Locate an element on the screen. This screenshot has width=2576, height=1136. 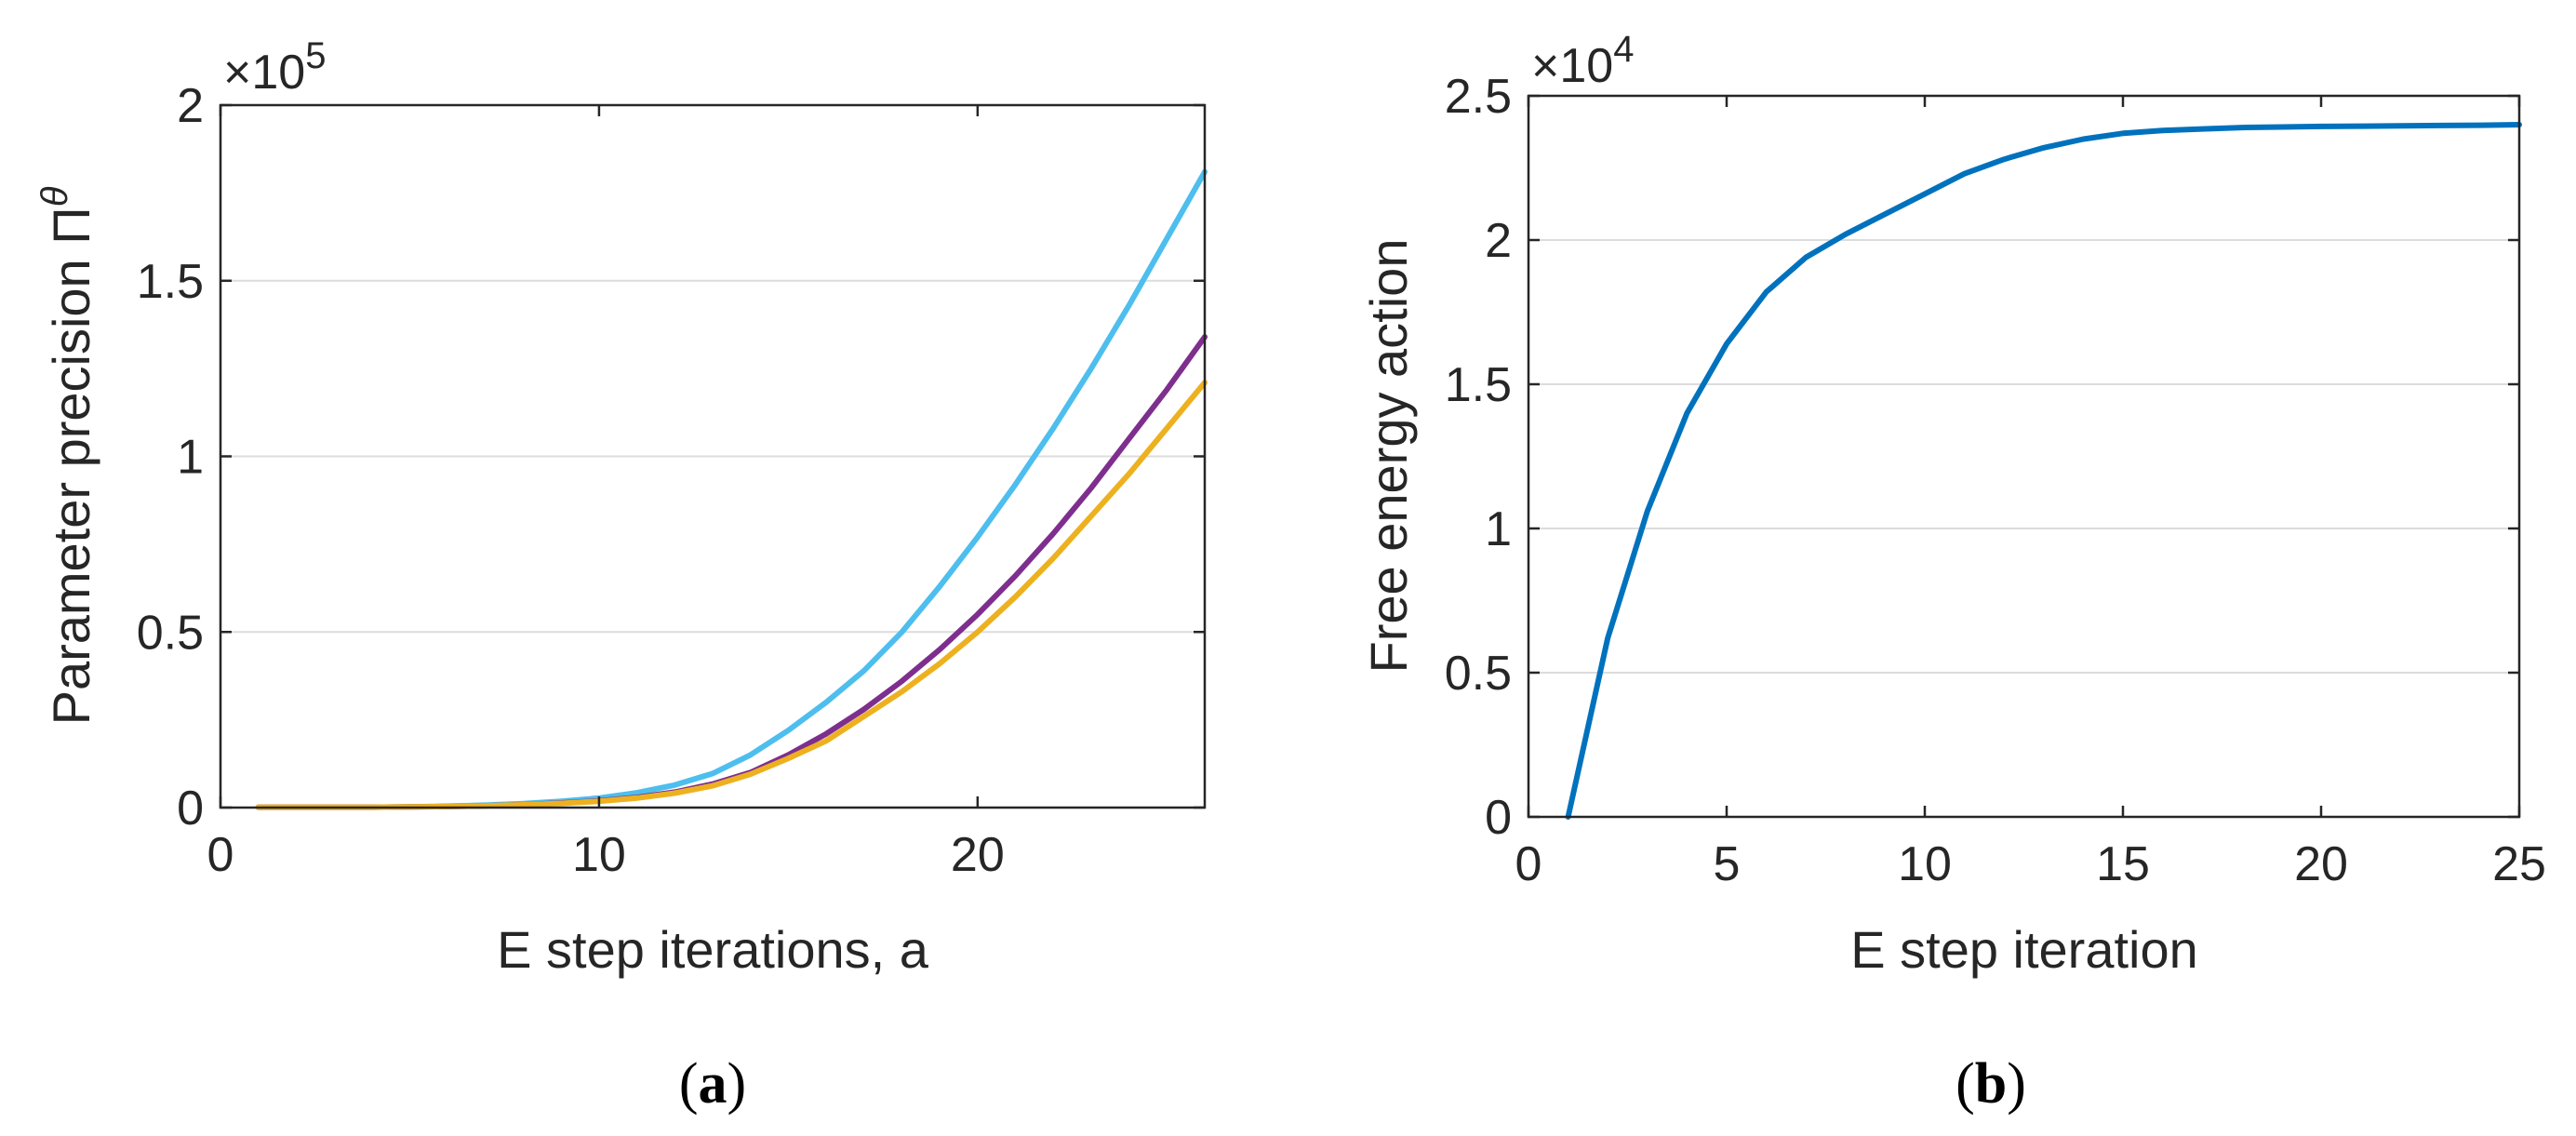
b-y-tick-labels: 0 0.5 1 1.5 2 2.5 is located at coordinates (1478, 457).